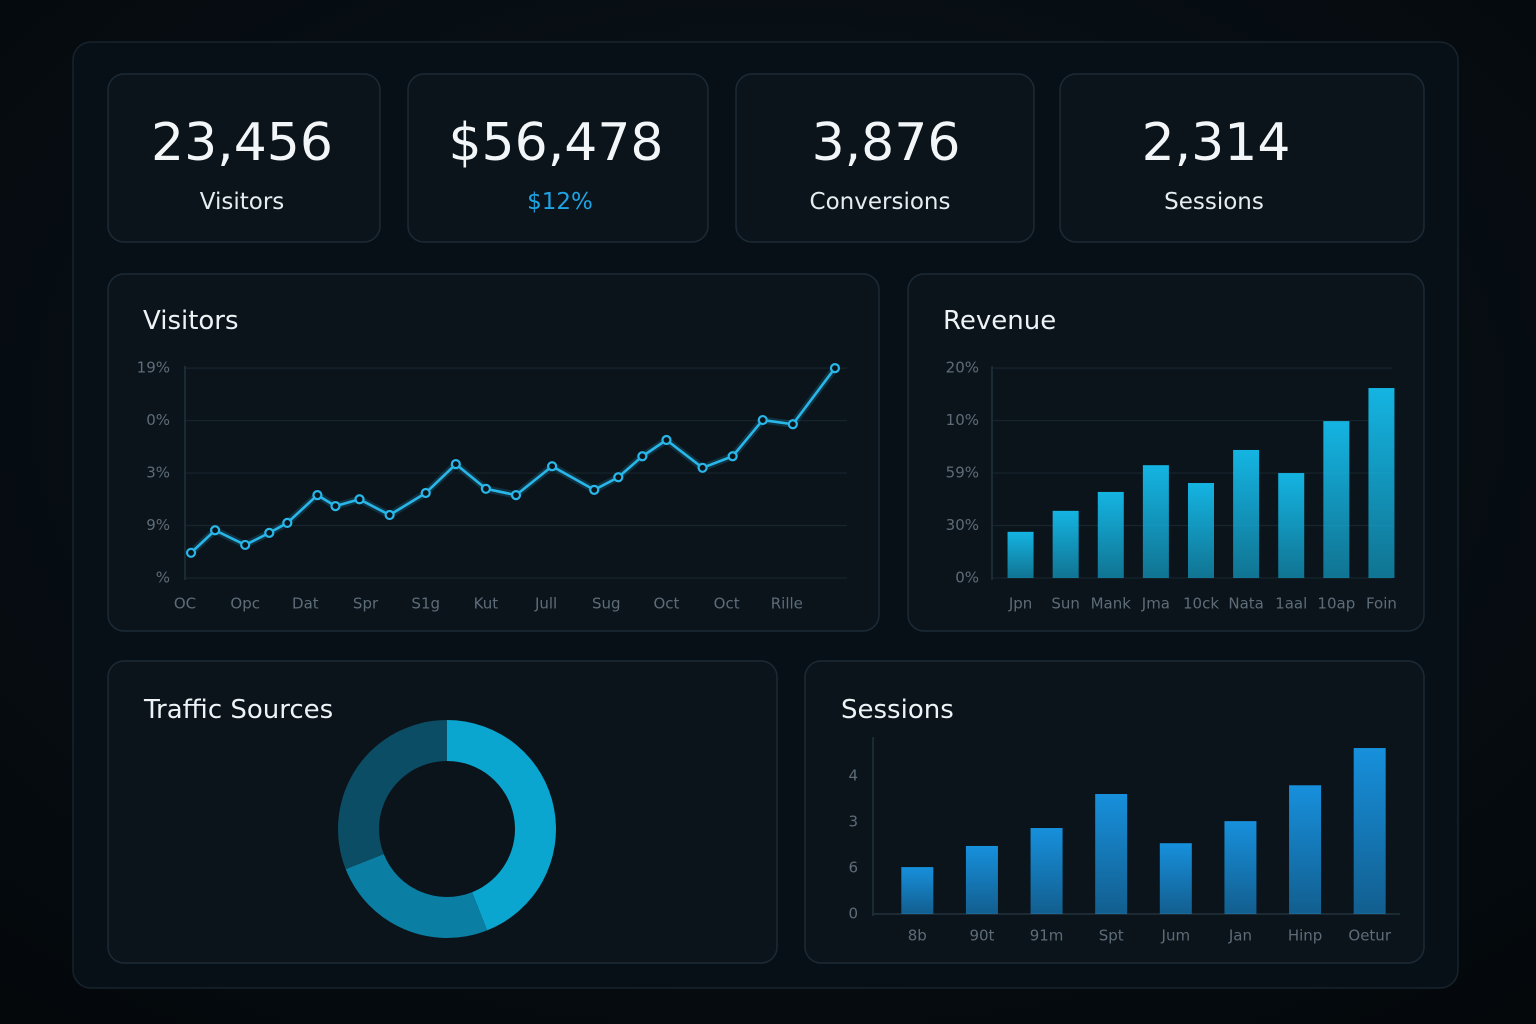  Describe the element at coordinates (1155, 604) in the screenshot. I see `x-tick-label: Jma` at that location.